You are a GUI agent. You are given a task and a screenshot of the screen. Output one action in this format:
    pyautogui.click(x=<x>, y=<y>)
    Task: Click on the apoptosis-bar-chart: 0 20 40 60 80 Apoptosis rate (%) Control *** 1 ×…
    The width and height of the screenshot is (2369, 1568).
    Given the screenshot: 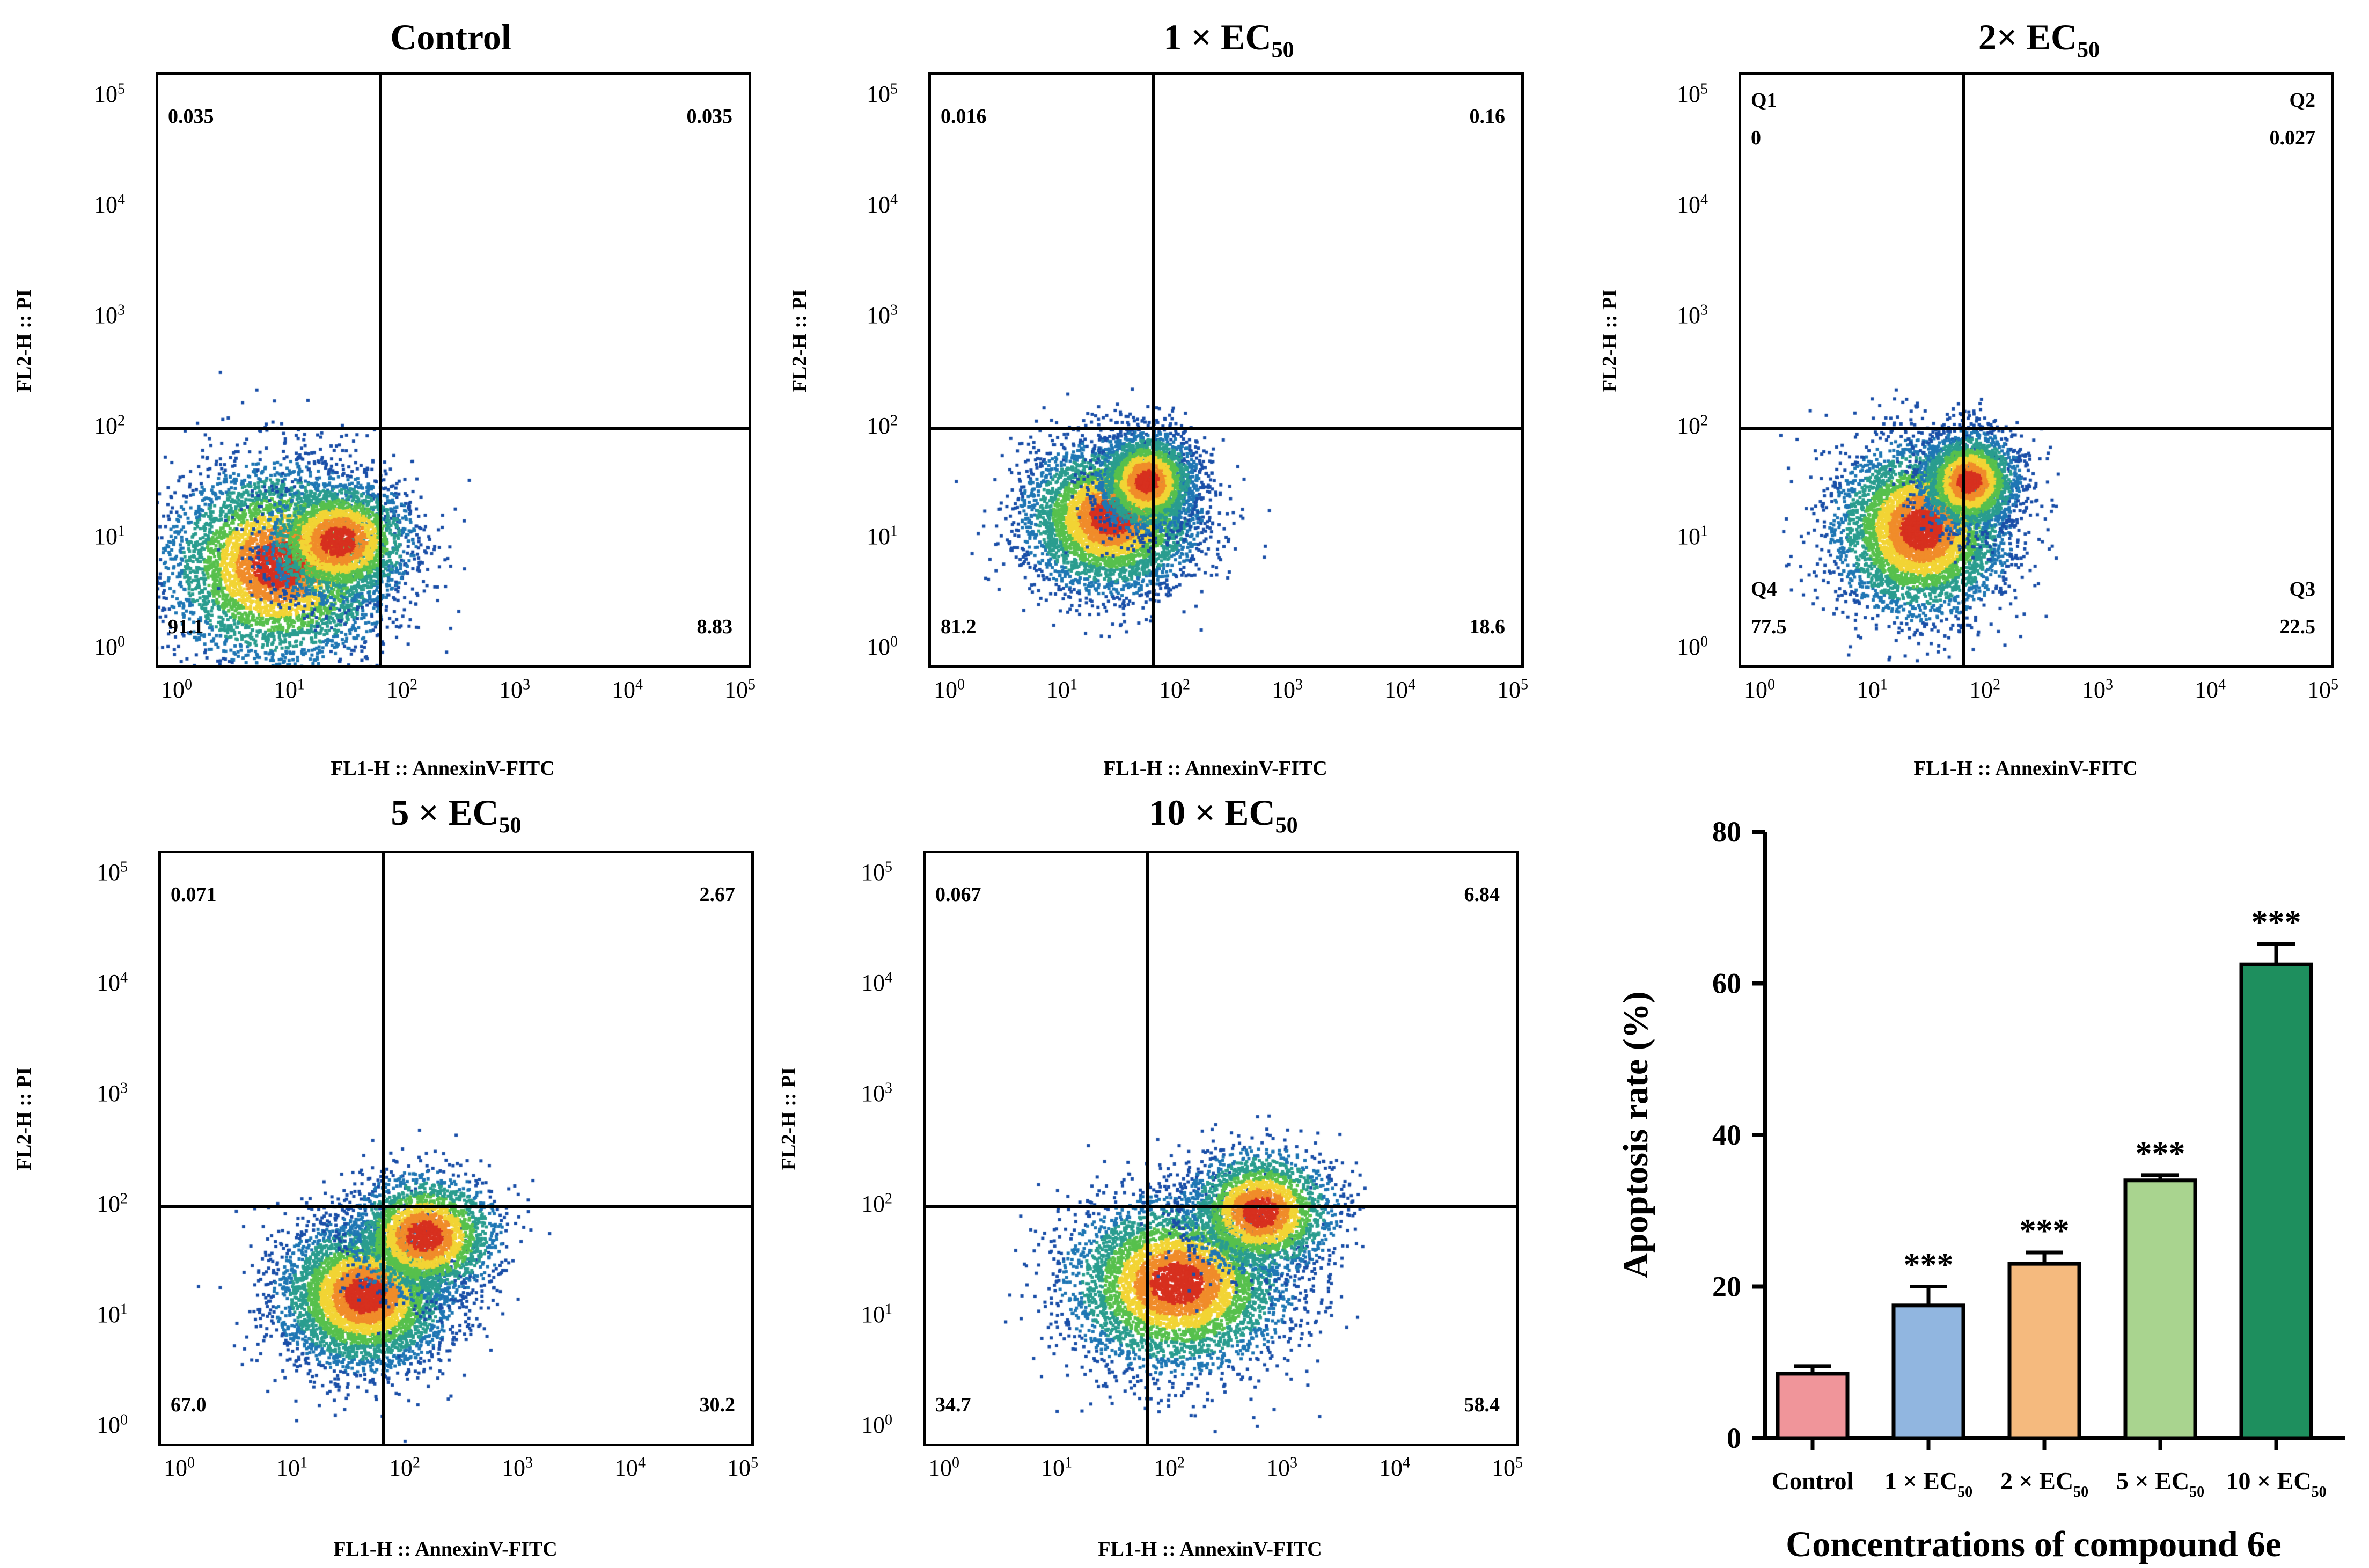 What is the action you would take?
    pyautogui.click(x=1980, y=1190)
    